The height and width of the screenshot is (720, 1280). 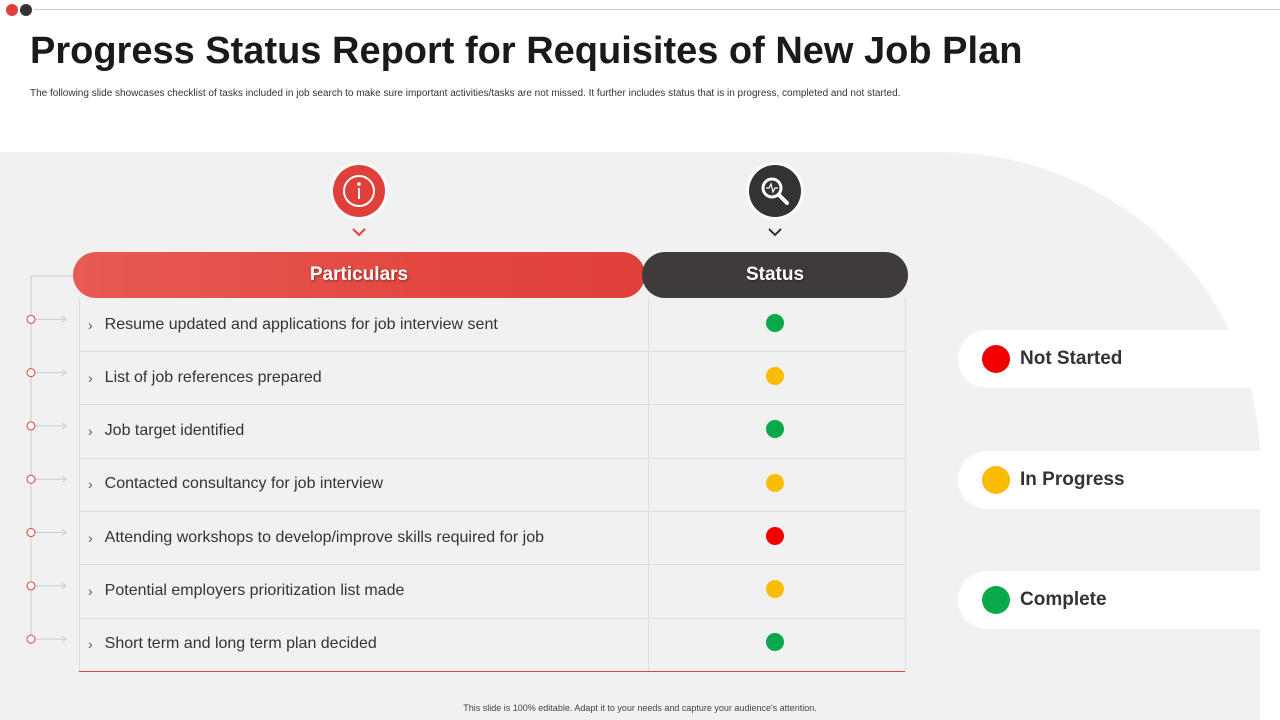 I want to click on column-header: Particulars, so click(x=359, y=275).